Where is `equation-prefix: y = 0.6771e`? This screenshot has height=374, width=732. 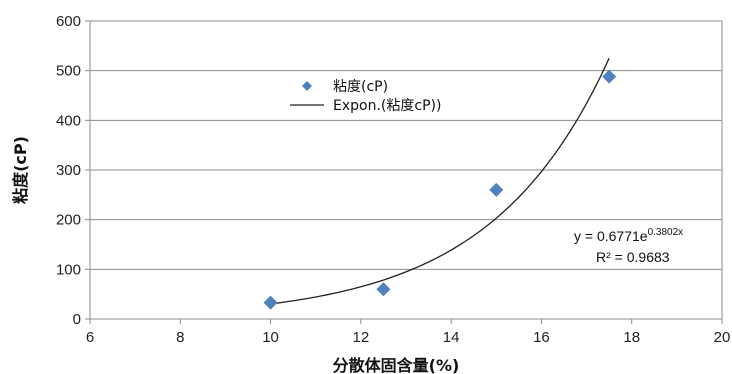
equation-prefix: y = 0.6771e is located at coordinates (611, 236).